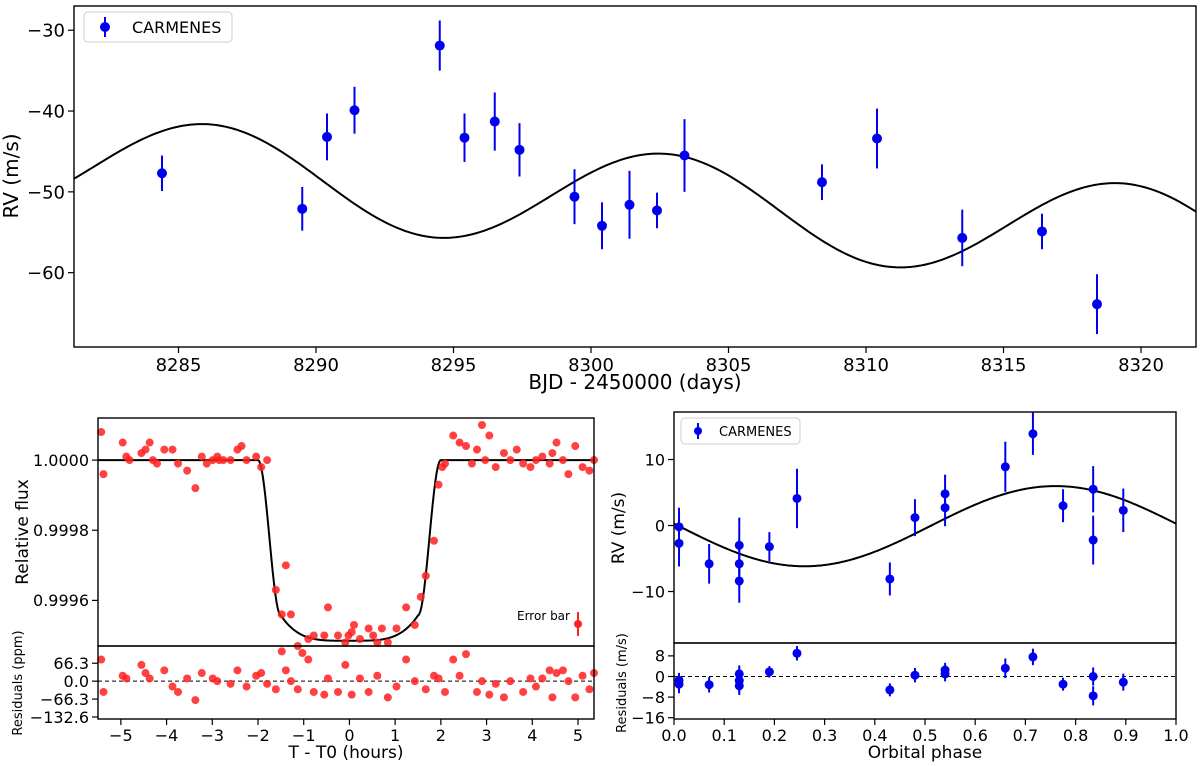 The width and height of the screenshot is (1200, 766). Describe the element at coordinates (591, 365) in the screenshot. I see `rv-time-xtick-label: 8300` at that location.